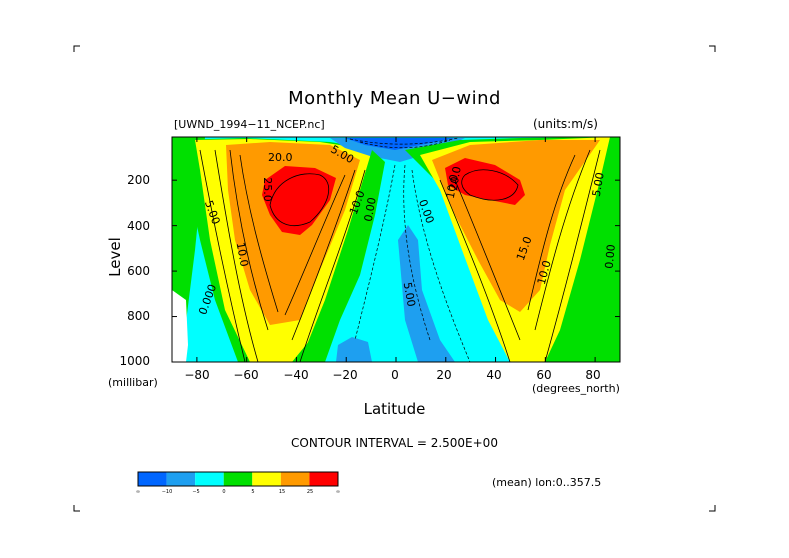 Image resolution: width=789 pixels, height=558 pixels. What do you see at coordinates (282, 492) in the screenshot?
I see `colorbar-label: 15` at bounding box center [282, 492].